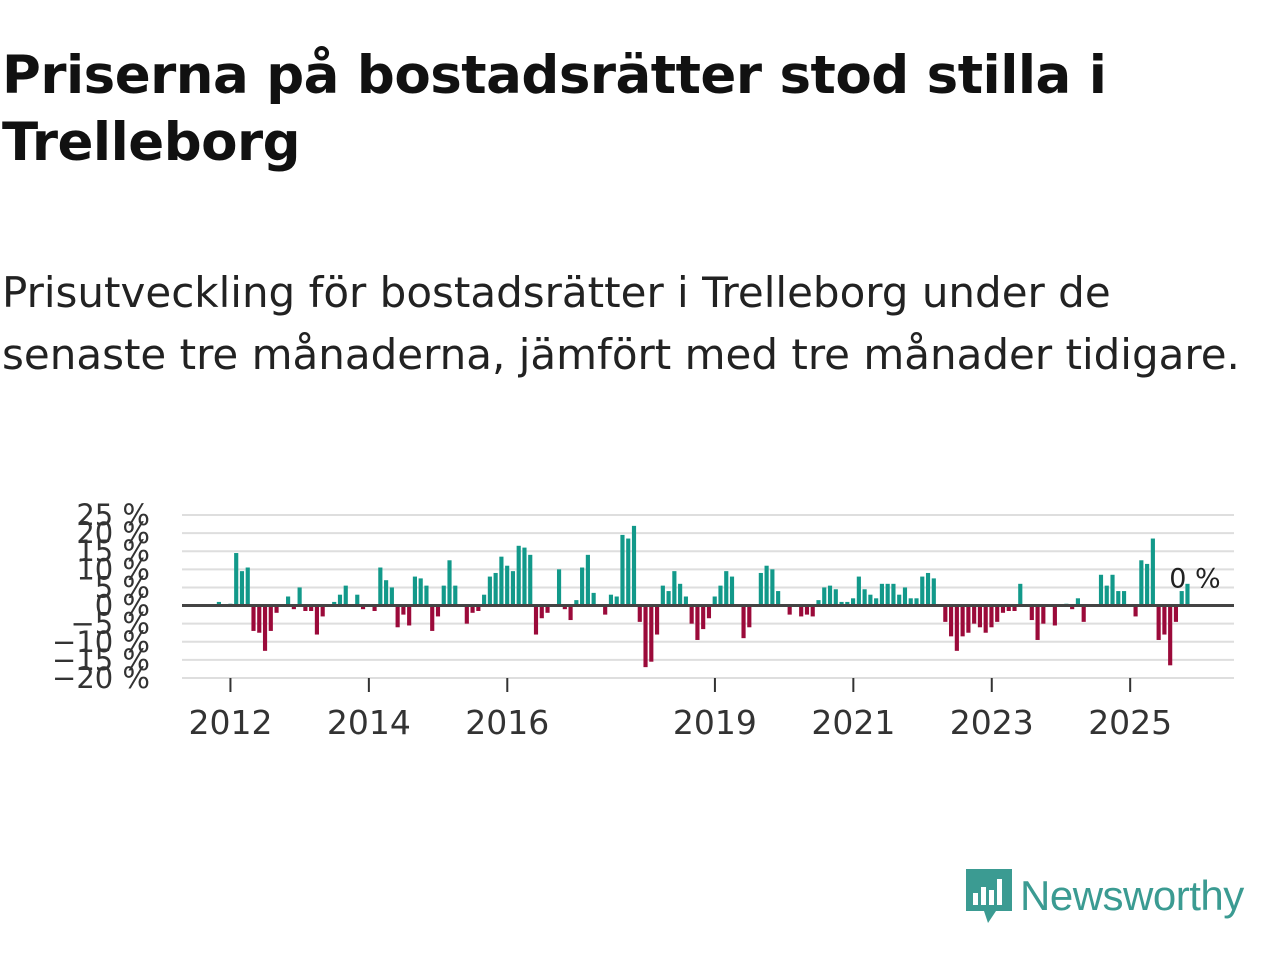 The height and width of the screenshot is (960, 1280). I want to click on y-tick-label: 5 %, so click(122, 587).